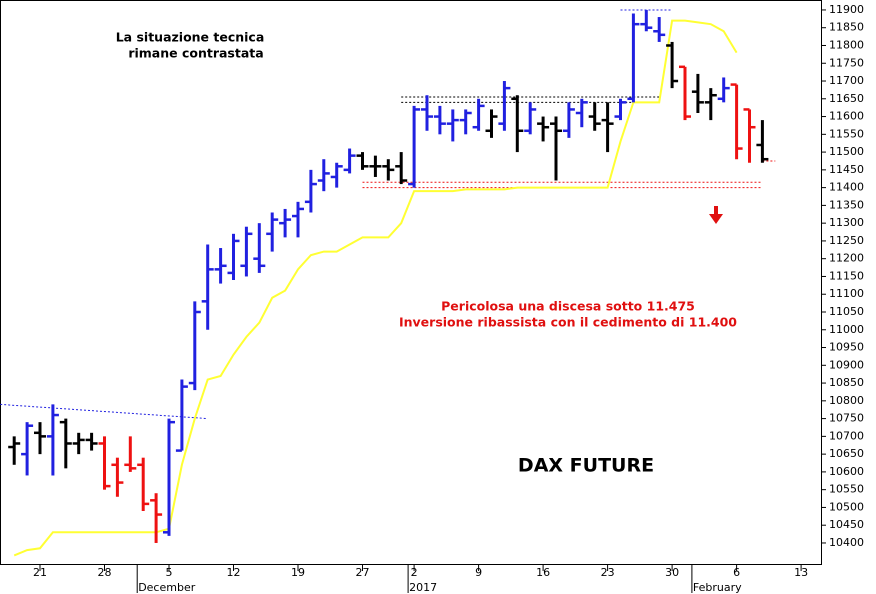 This screenshot has height=594, width=876. Describe the element at coordinates (846, 311) in the screenshot. I see `y-tick-label: 11050` at that location.